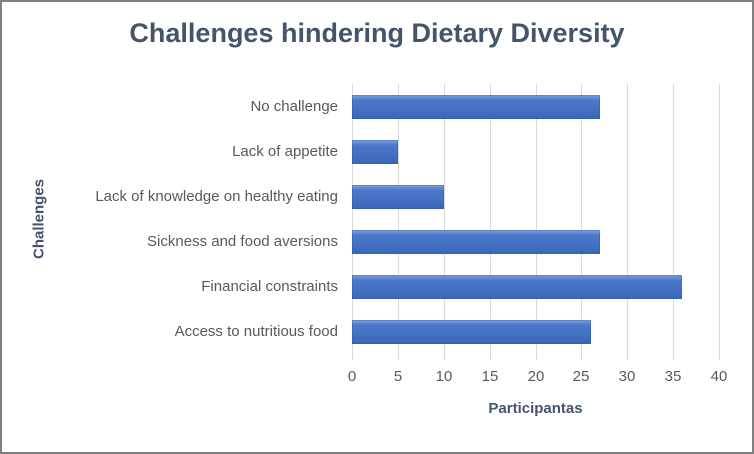 Image resolution: width=754 pixels, height=454 pixels. Describe the element at coordinates (719, 376) in the screenshot. I see `tick-label: 40` at that location.